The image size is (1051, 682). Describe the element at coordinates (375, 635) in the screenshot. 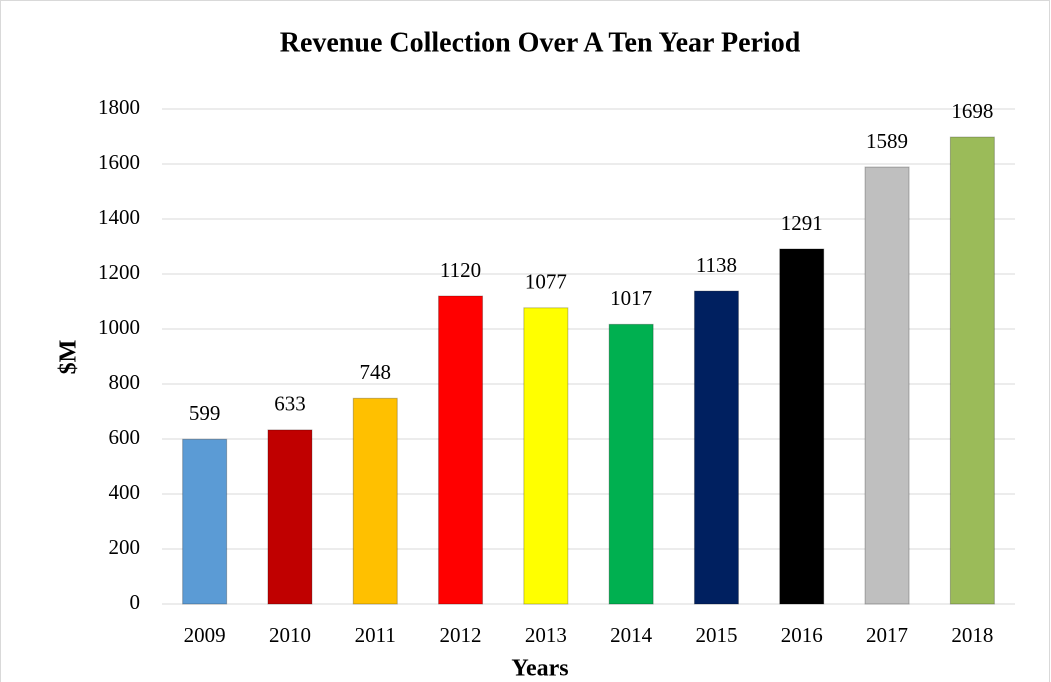

I see `x-tick-label: 2011` at that location.